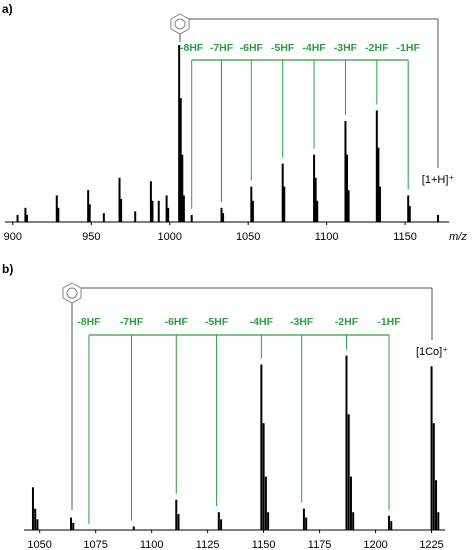 This screenshot has width=474, height=550. I want to click on x-tick-label: 1200, so click(375, 544).